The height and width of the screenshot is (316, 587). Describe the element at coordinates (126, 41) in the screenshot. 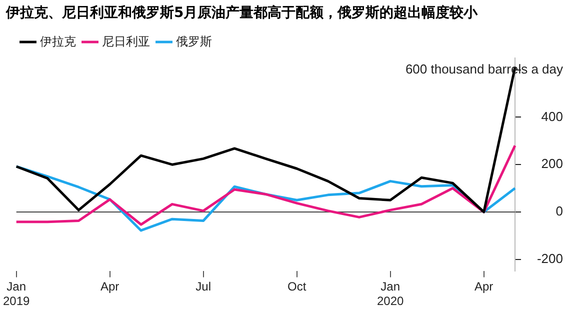

I see `legend-label: 尼日利亚` at that location.